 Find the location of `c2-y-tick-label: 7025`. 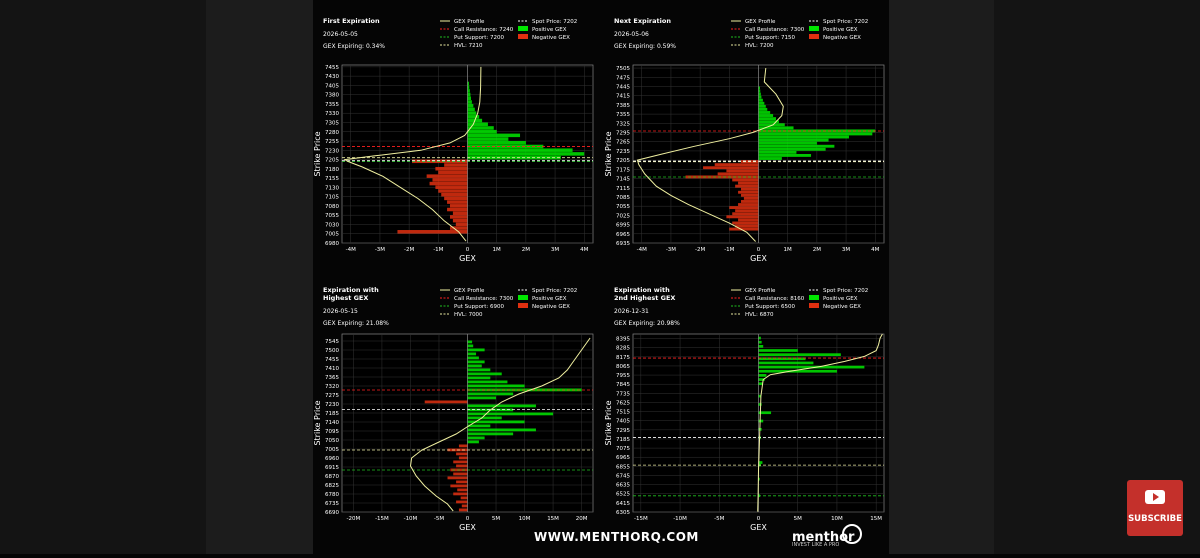

c2-y-tick-label: 7025 is located at coordinates (623, 216).